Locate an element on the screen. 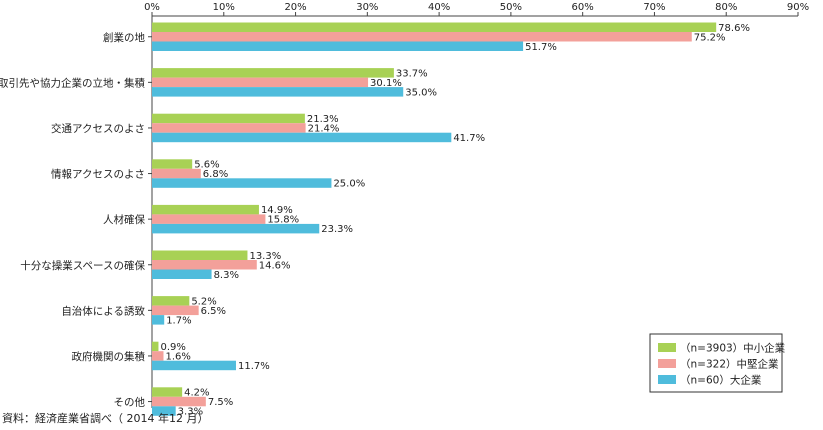 This screenshot has height=430, width=823. data-label: 11.7% is located at coordinates (254, 366).